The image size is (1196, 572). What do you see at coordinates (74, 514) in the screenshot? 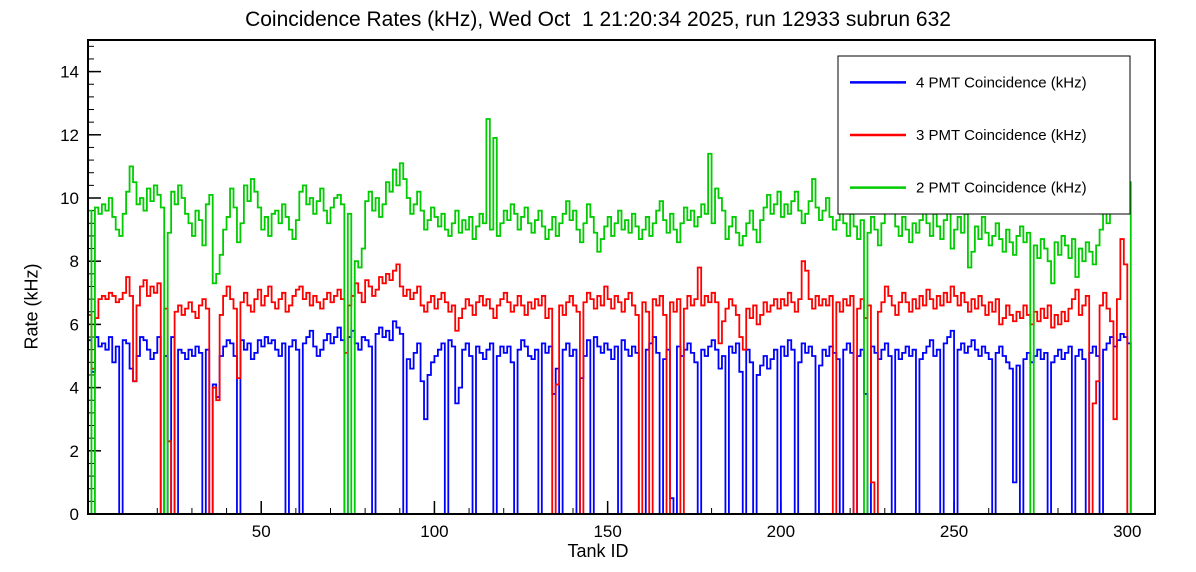
I see `y-tick-label: 0` at bounding box center [74, 514].